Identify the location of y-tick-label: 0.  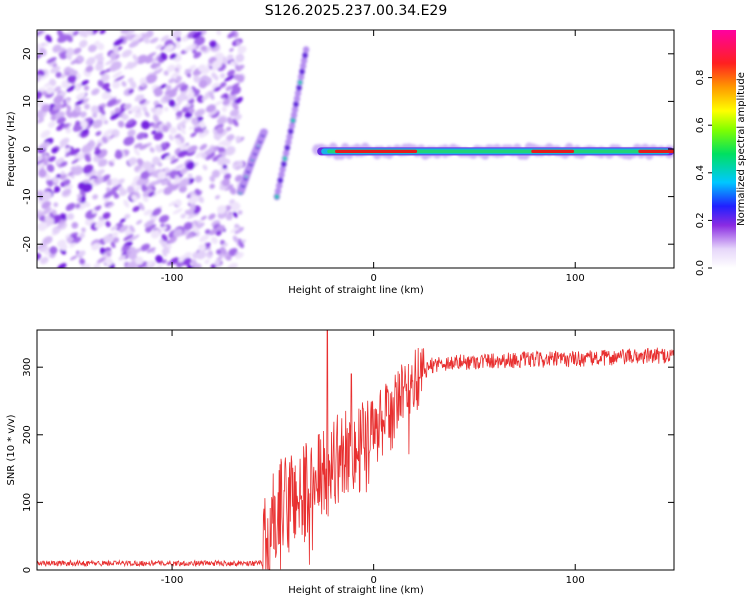
(27, 149).